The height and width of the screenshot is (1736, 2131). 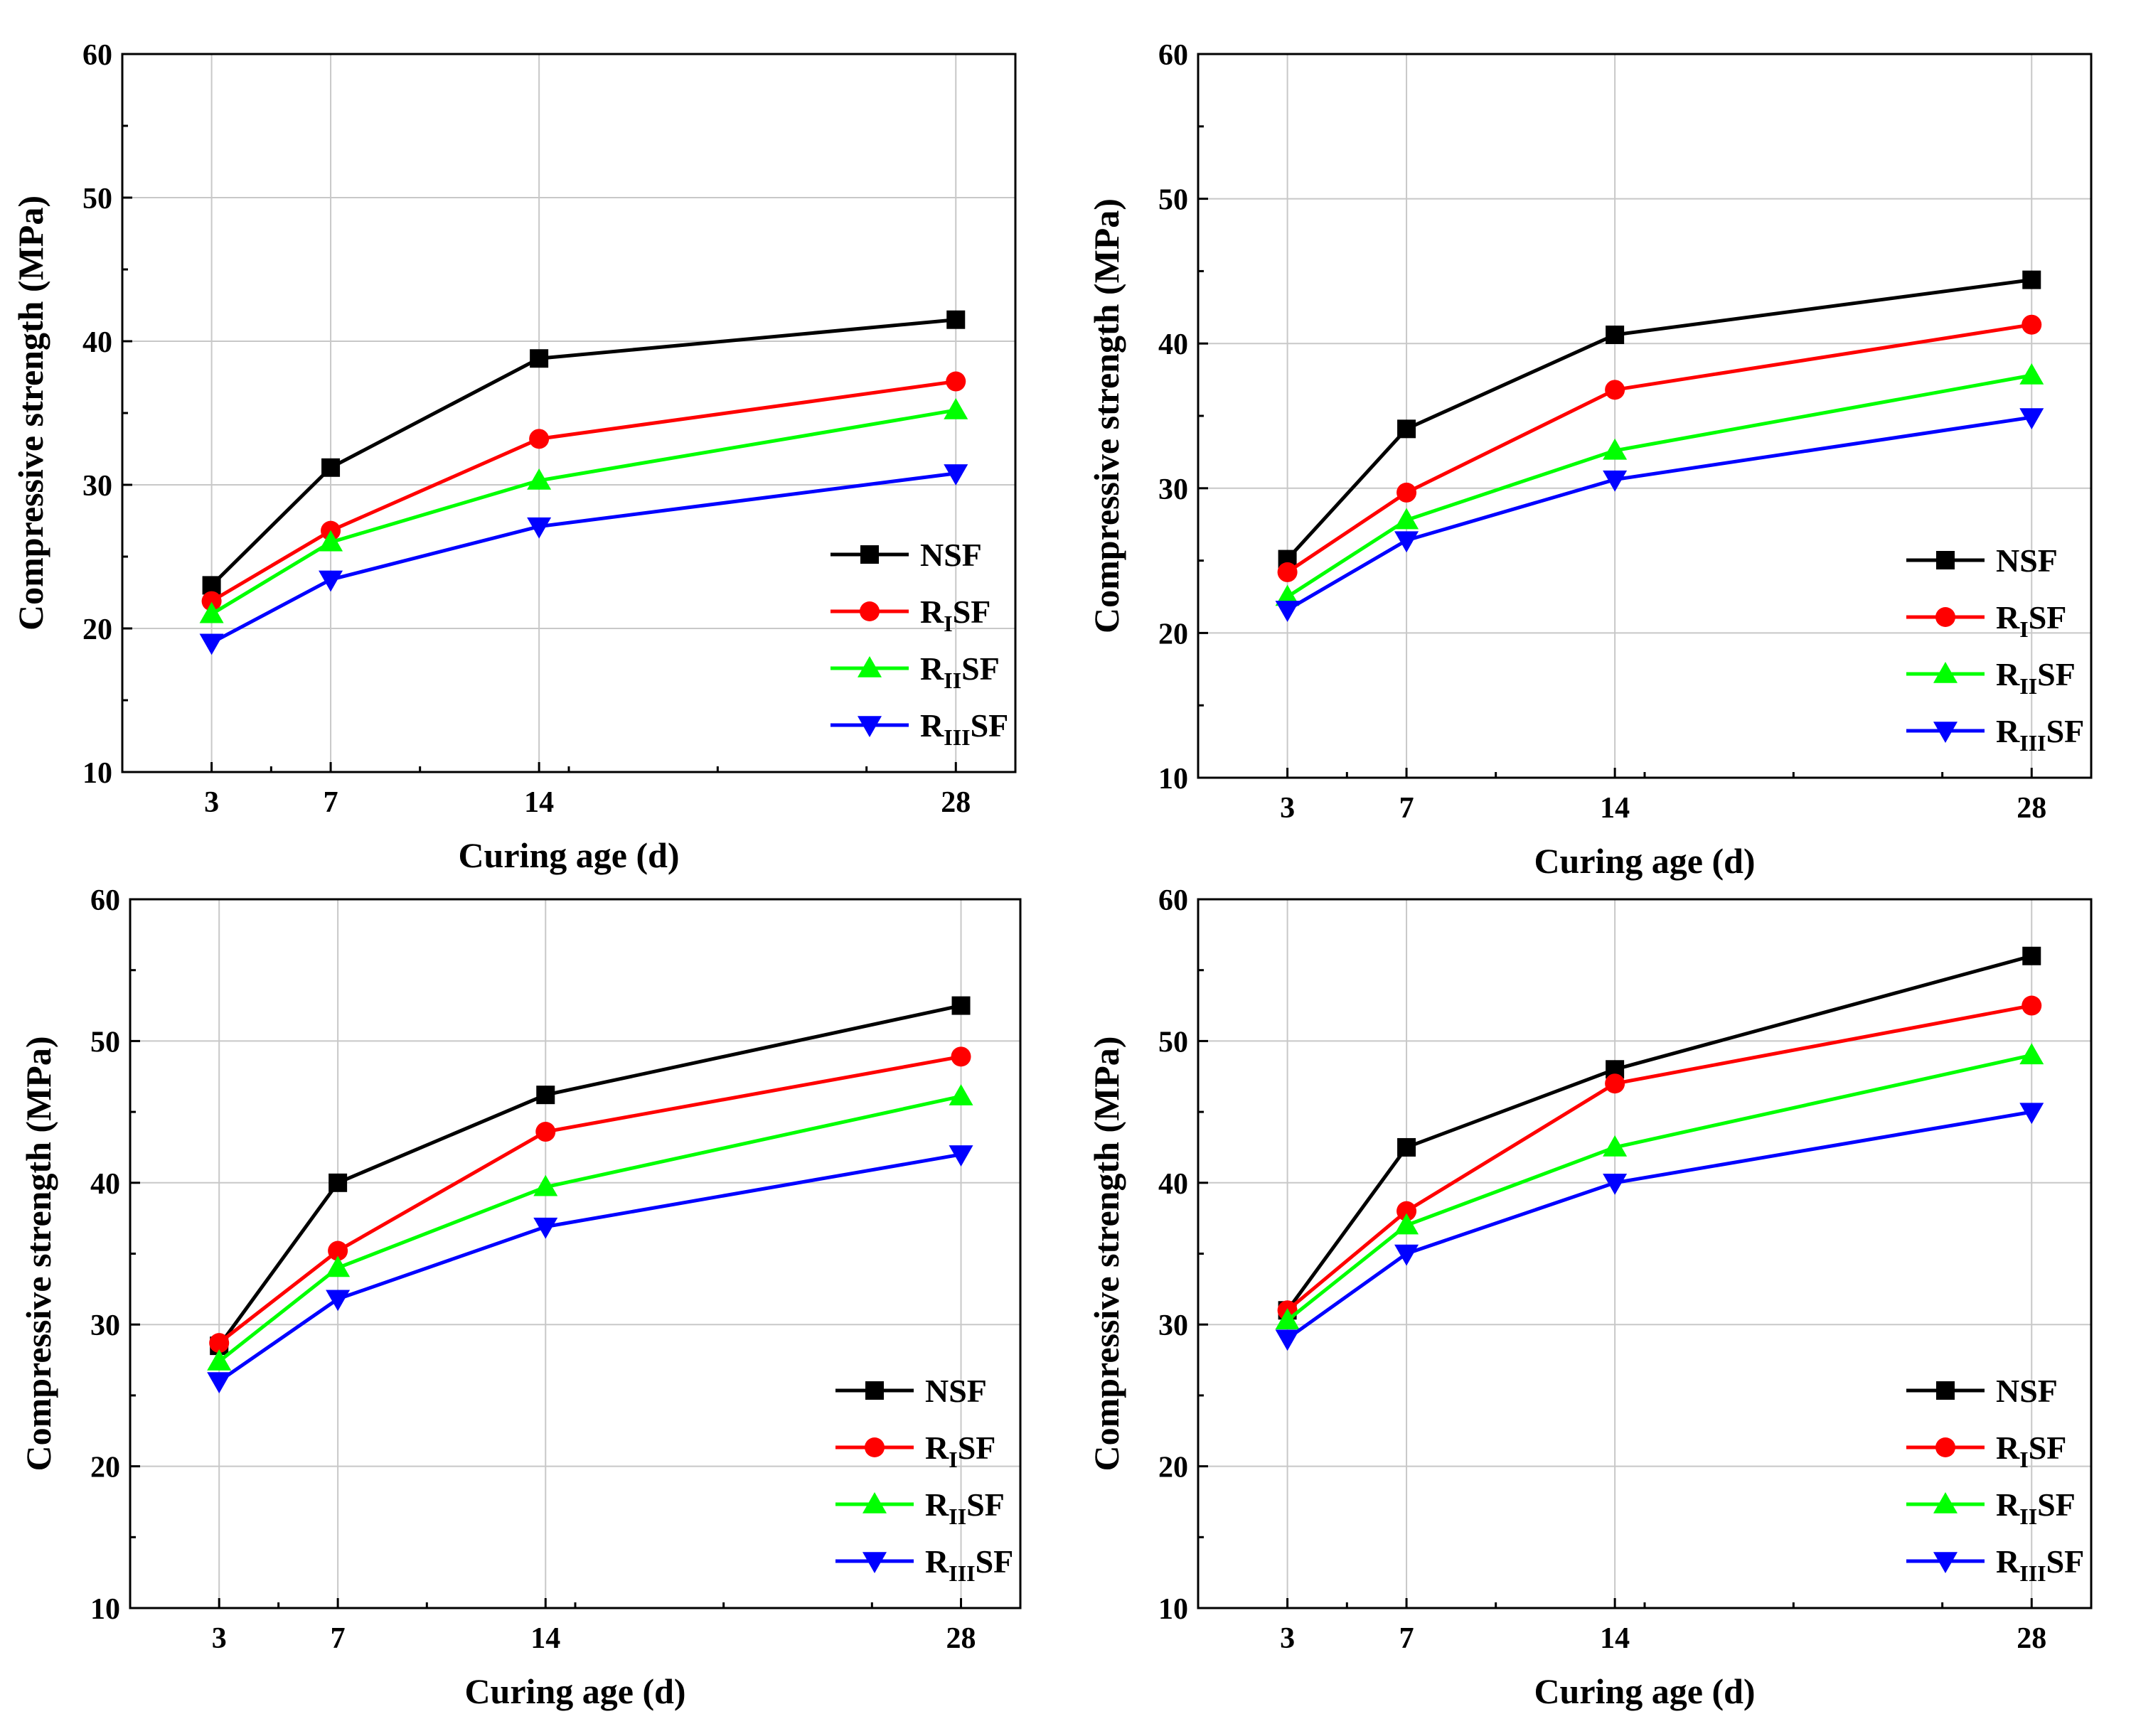 What do you see at coordinates (1173, 1609) in the screenshot?
I see `y-tick-label: 10` at bounding box center [1173, 1609].